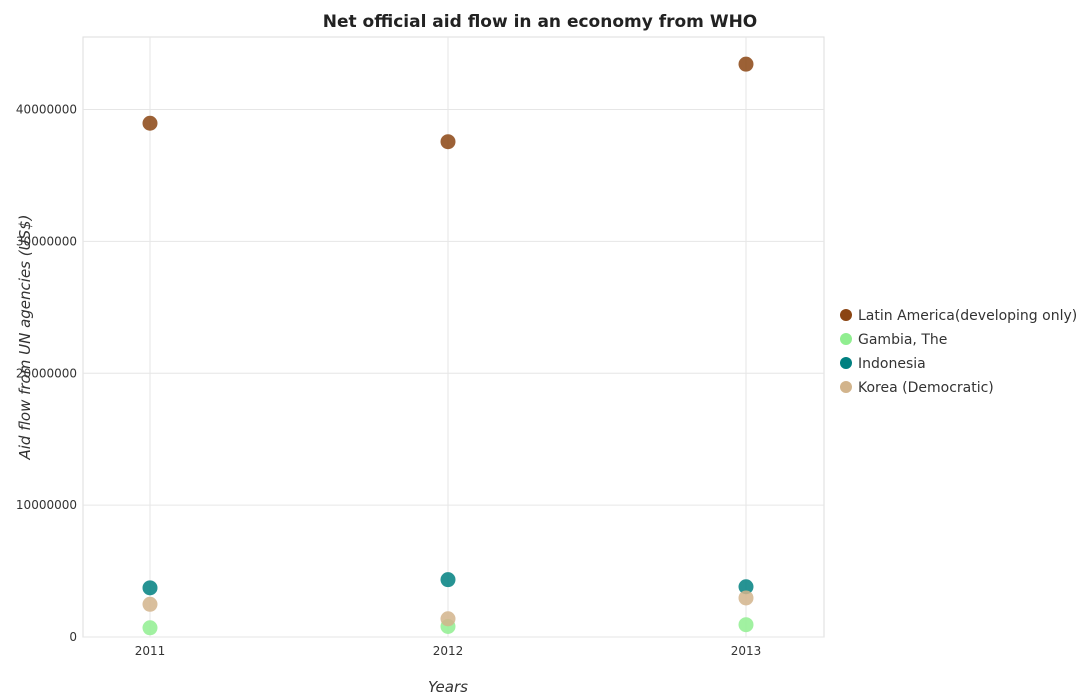 The width and height of the screenshot is (1081, 700). I want to click on y-axis-ticks: 0 10000000 20000000 30000000 40000000, so click(46, 373).